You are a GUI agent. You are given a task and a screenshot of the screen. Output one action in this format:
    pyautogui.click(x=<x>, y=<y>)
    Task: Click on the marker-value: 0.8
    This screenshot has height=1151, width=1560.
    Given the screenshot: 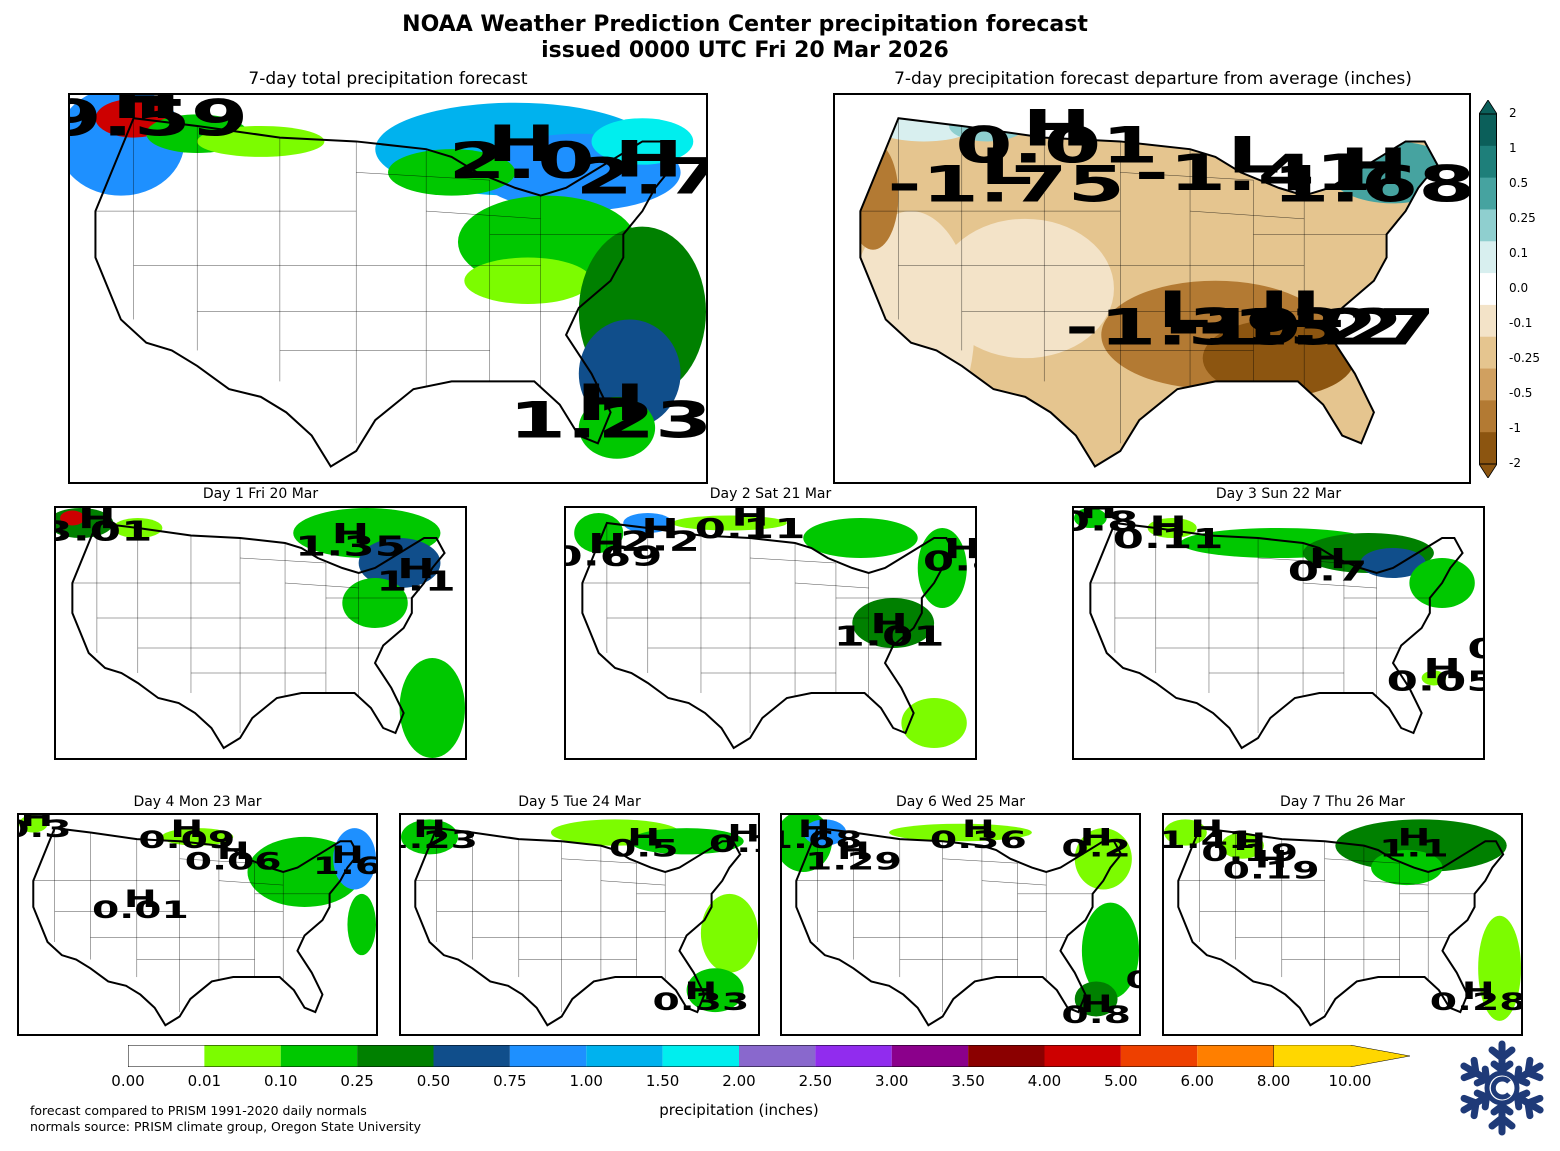 What is the action you would take?
    pyautogui.click(x=1096, y=1015)
    